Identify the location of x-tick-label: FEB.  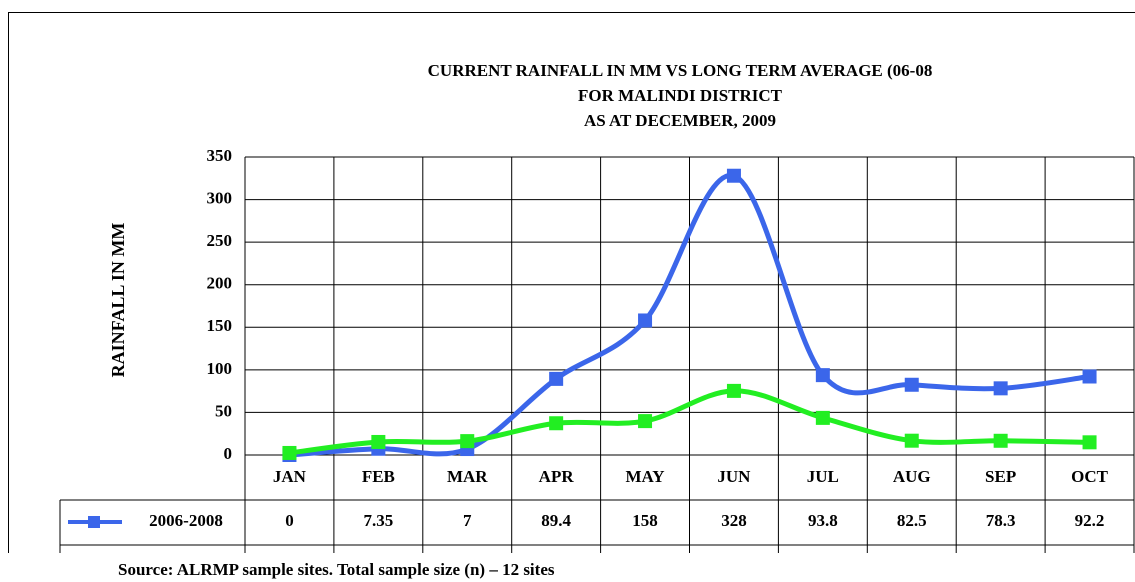
(378, 476).